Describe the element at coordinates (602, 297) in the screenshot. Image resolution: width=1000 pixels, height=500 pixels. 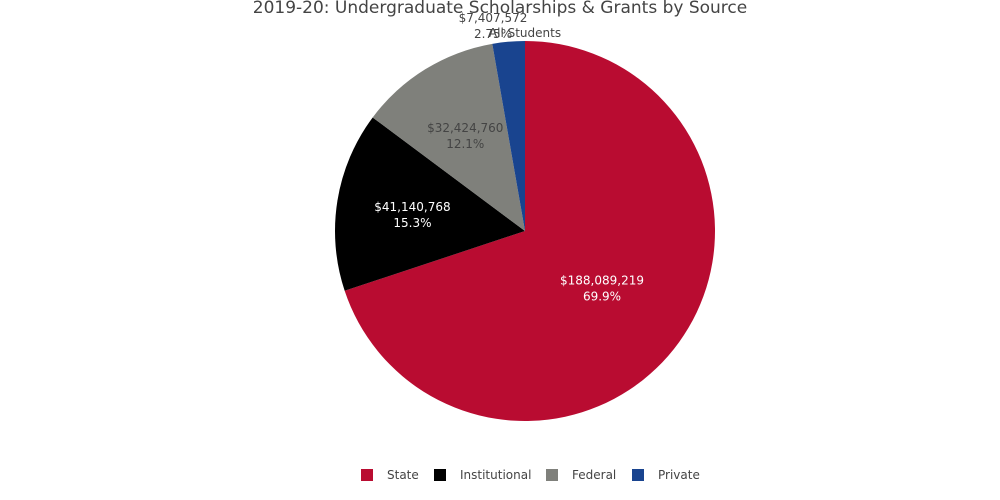
I see `slice-percent-label: 69.9%` at that location.